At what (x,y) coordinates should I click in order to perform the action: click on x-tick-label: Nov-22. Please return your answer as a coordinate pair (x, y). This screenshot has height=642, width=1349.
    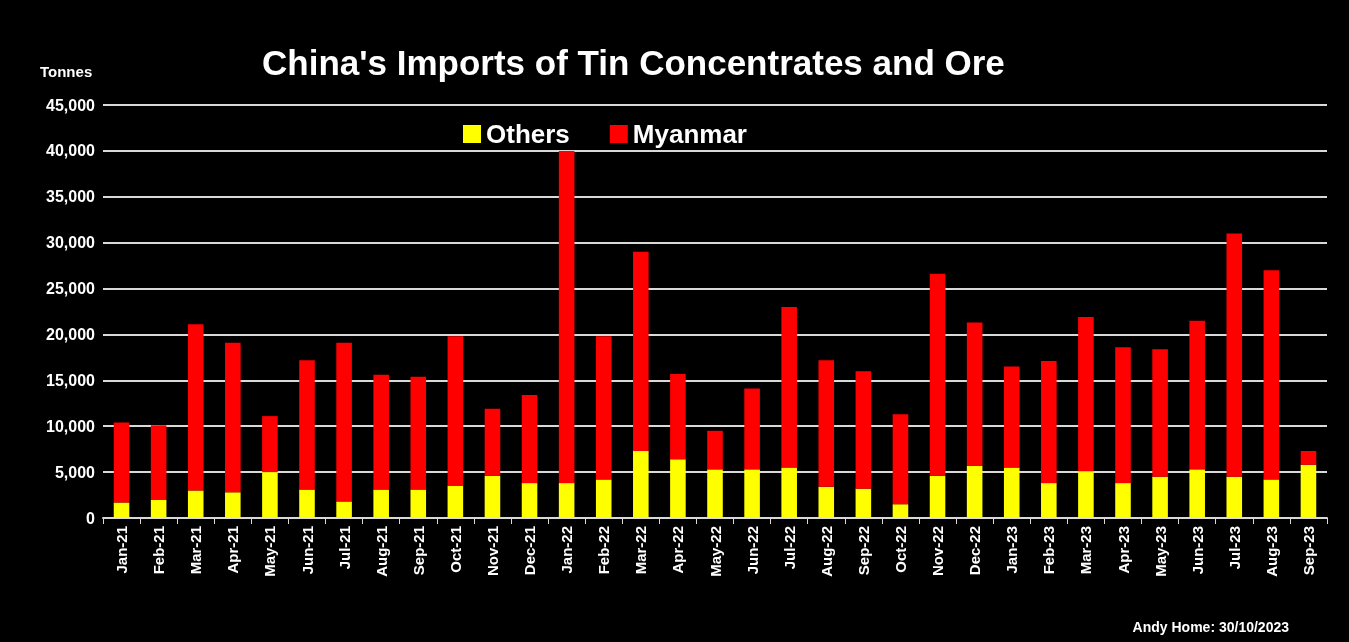
    Looking at the image, I should click on (938, 551).